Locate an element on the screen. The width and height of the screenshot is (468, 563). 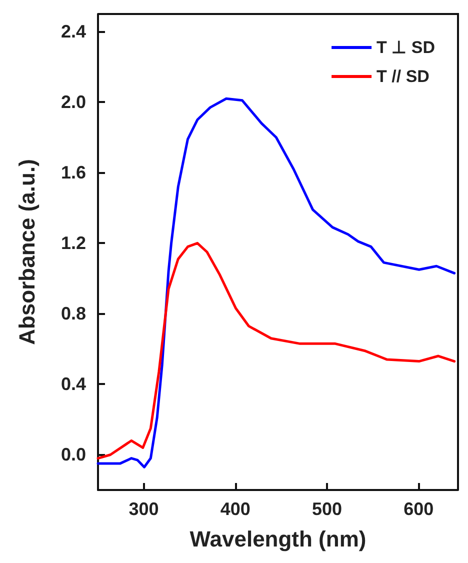
y-tick-label: 1.6 is located at coordinates (73, 172).